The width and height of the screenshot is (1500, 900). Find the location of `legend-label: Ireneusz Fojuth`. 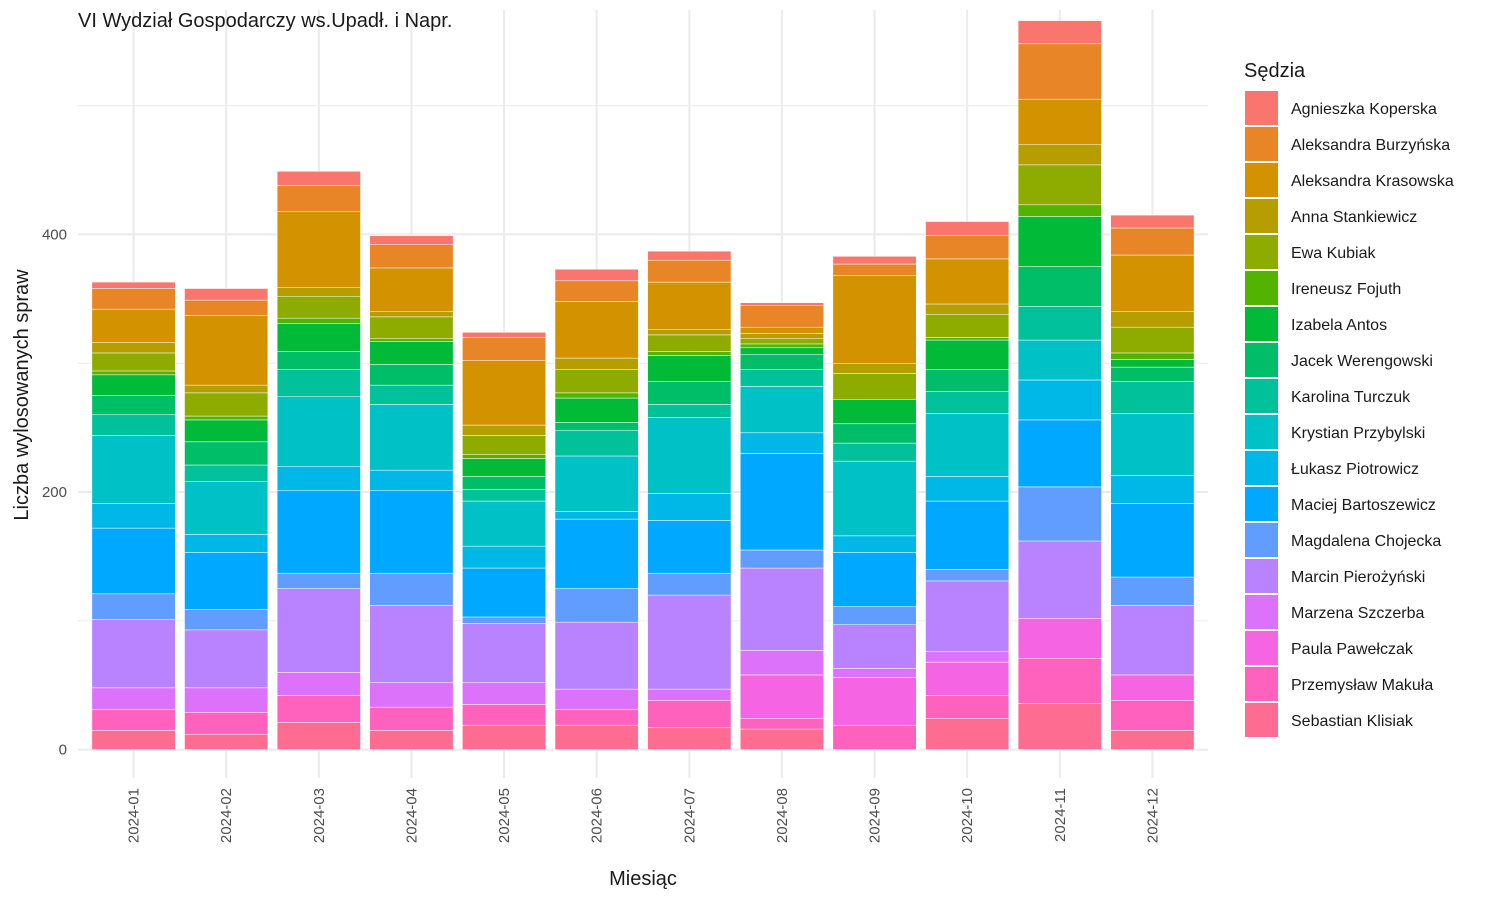

legend-label: Ireneusz Fojuth is located at coordinates (1346, 289).